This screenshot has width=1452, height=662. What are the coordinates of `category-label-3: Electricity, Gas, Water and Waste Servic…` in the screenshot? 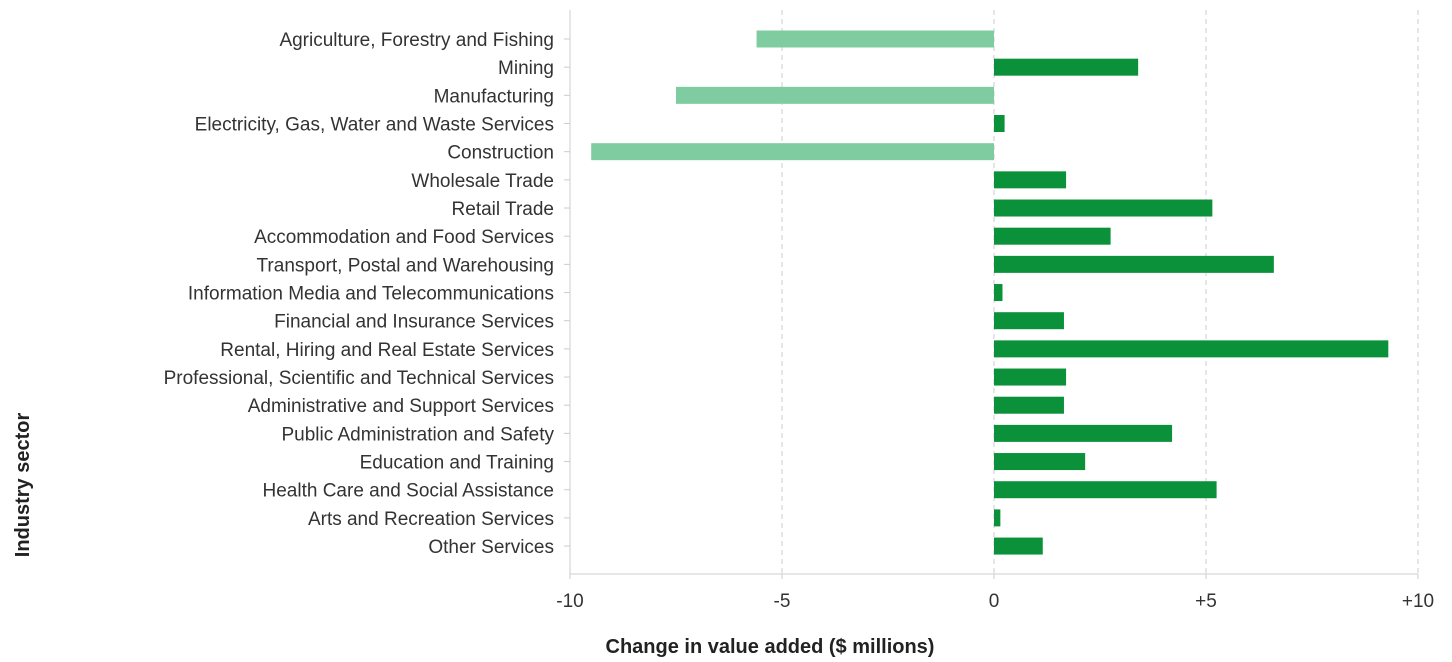 It's located at (374, 125).